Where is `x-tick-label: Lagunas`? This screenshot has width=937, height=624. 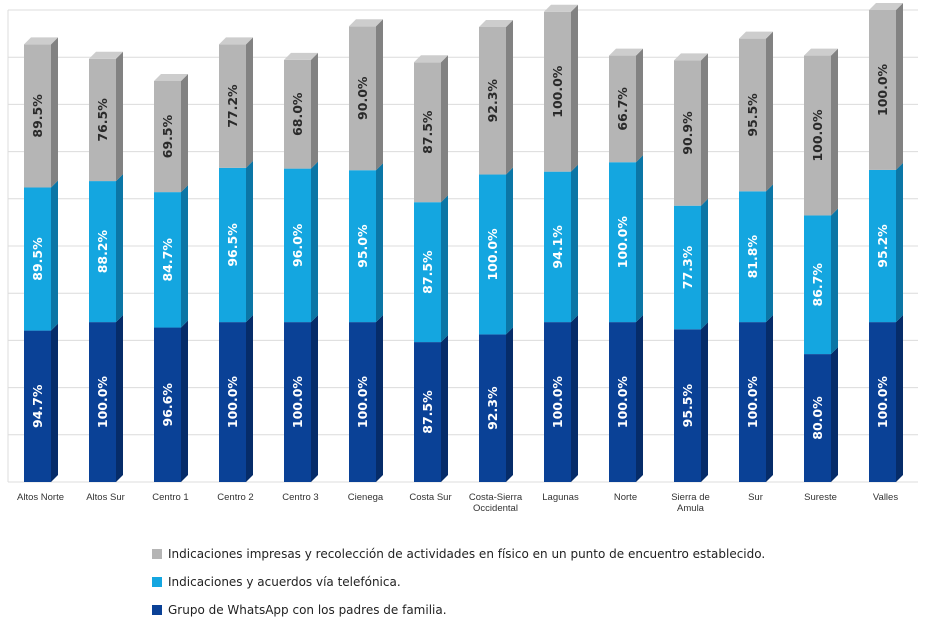 x-tick-label: Lagunas is located at coordinates (560, 497).